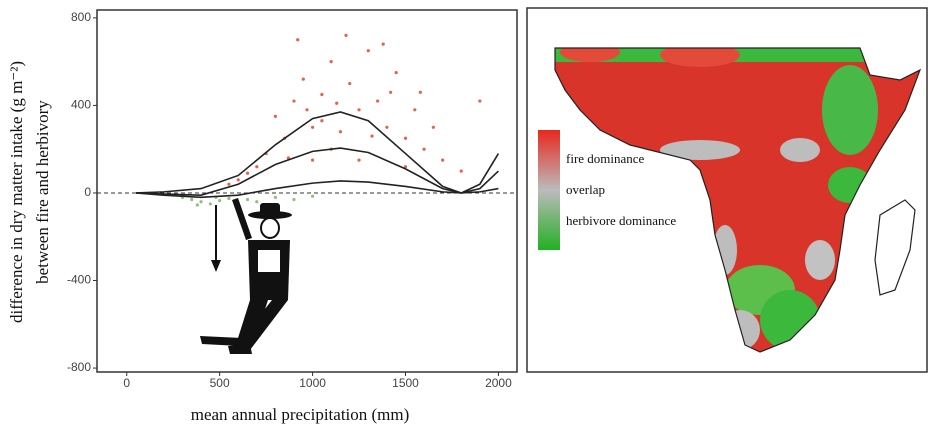 Image resolution: width=929 pixels, height=432 pixels. What do you see at coordinates (621, 220) in the screenshot?
I see `map-legend-label: herbivore dominance` at bounding box center [621, 220].